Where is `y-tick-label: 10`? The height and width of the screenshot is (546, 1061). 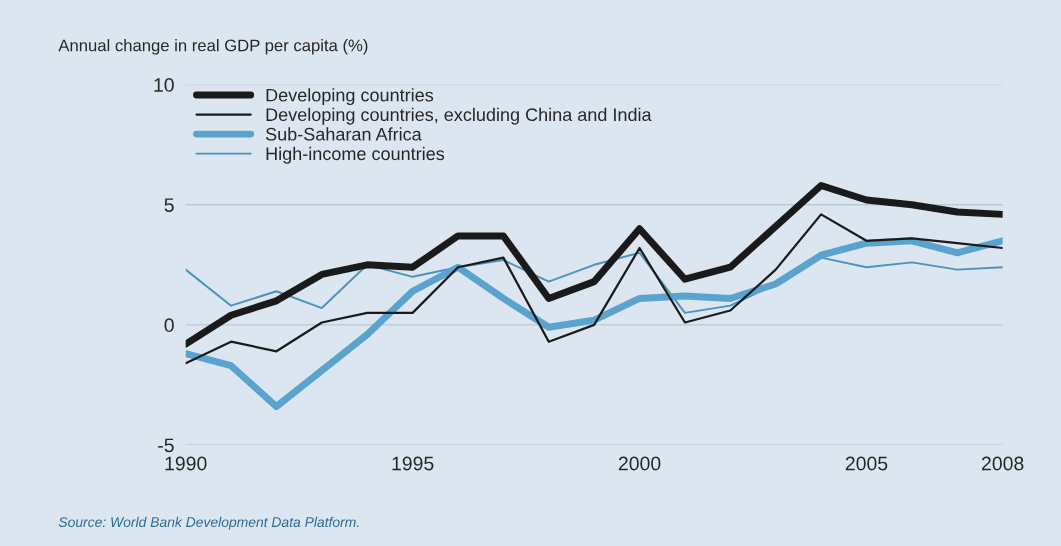 y-tick-label: 10 is located at coordinates (164, 85).